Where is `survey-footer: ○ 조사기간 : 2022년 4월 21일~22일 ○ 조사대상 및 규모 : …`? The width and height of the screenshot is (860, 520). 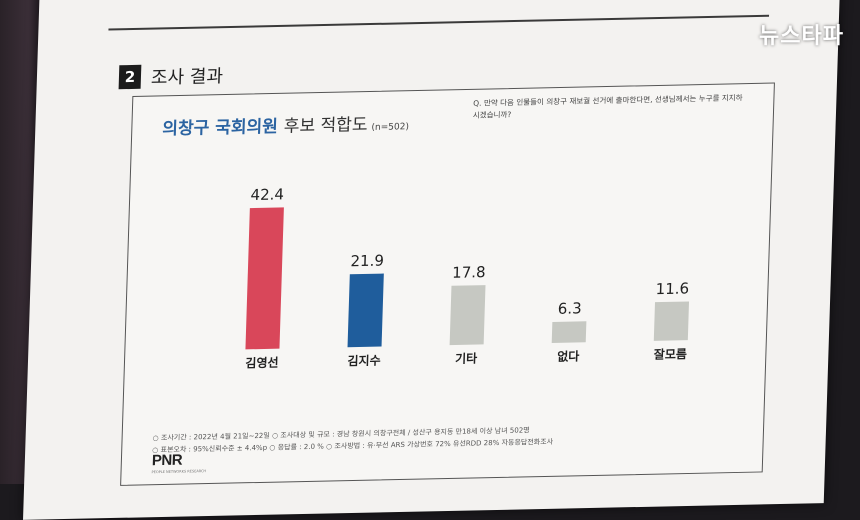
survey-footer: ○ 조사기간 : 2022년 4월 21일~22일 ○ 조사대상 및 규모 : … is located at coordinates (353, 440).